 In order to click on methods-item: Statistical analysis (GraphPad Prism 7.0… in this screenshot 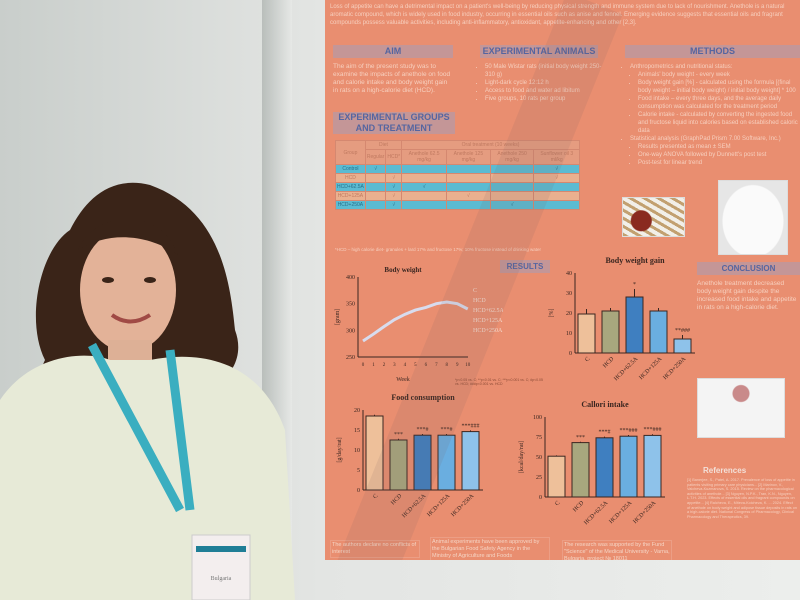, I will do `click(715, 139)`.